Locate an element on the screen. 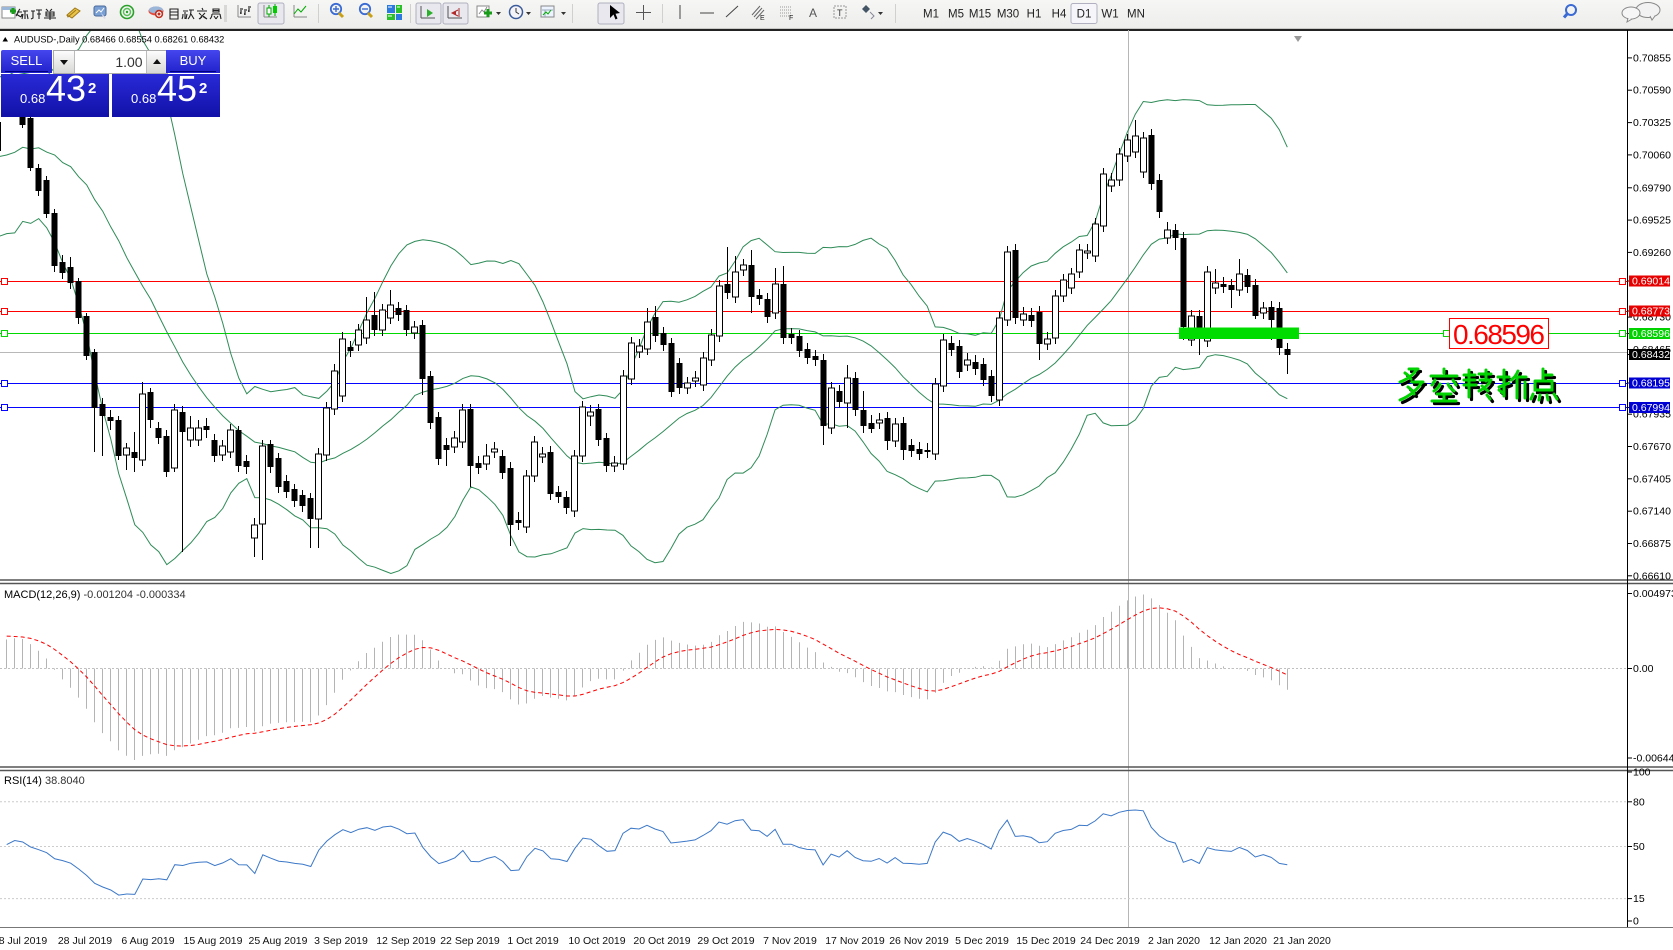 Image resolution: width=1673 pixels, height=950 pixels. svg-text: 0.68432 is located at coordinates (1651, 355).